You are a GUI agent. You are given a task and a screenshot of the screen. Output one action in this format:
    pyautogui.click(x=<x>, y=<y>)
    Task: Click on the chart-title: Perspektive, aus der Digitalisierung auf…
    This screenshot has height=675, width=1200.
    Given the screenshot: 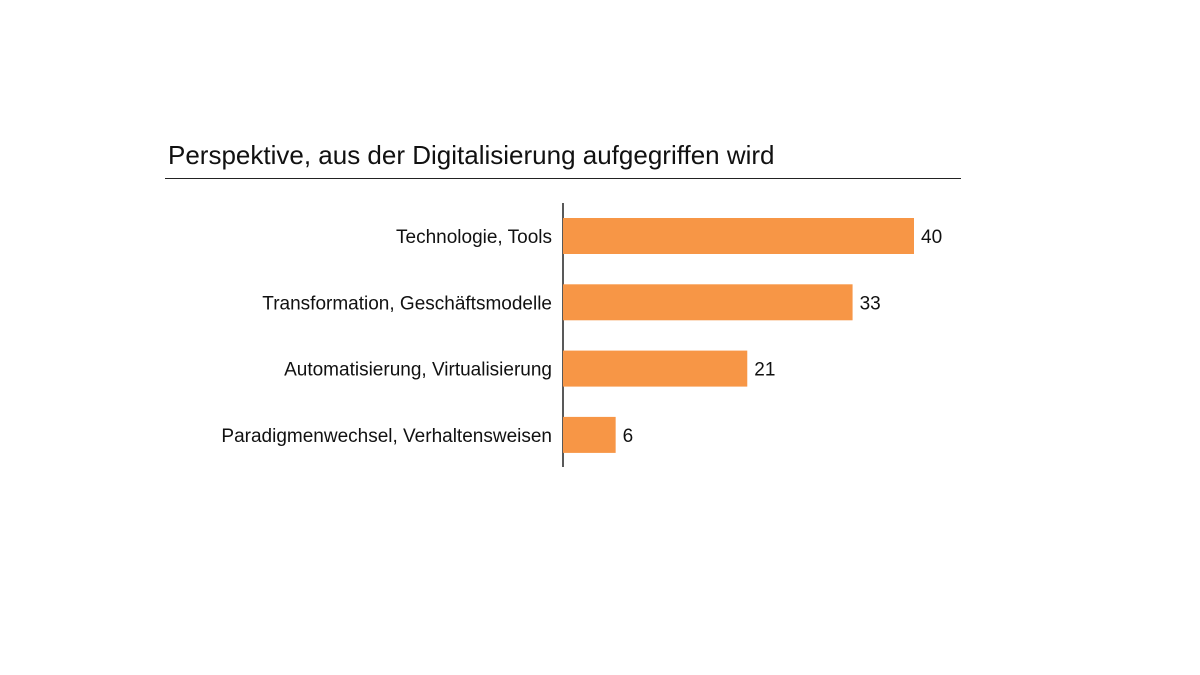 What is the action you would take?
    pyautogui.click(x=471, y=155)
    